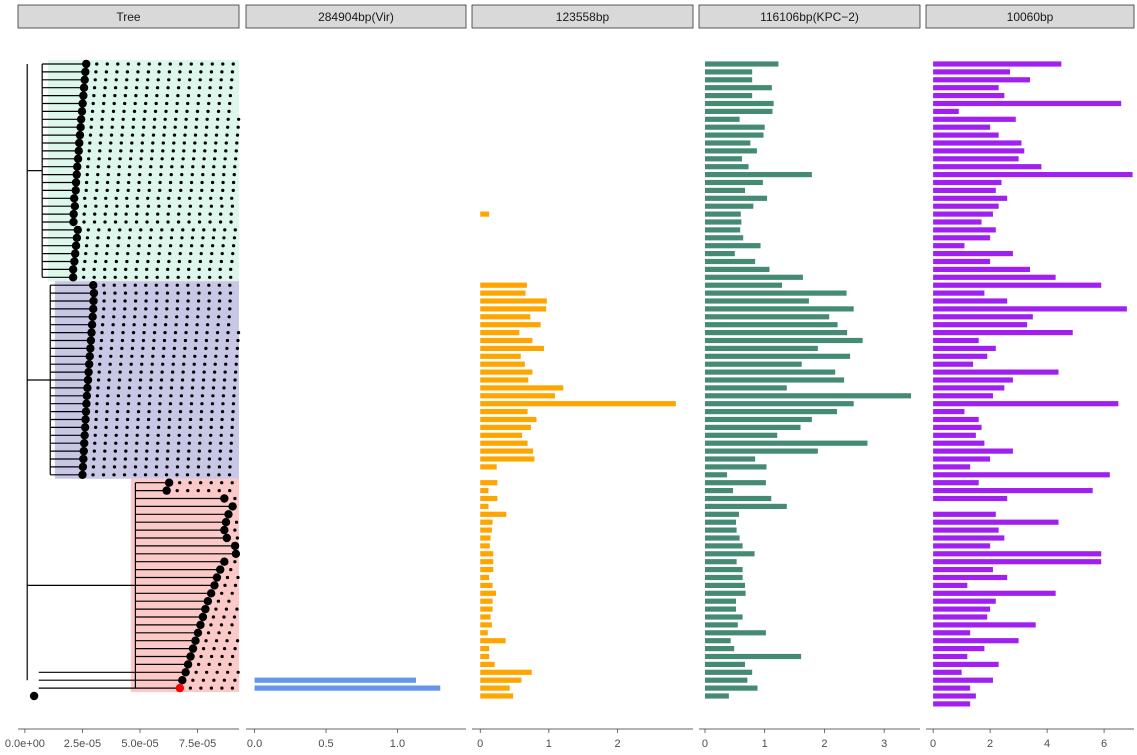 This screenshot has height=755, width=1137. What do you see at coordinates (582, 480) in the screenshot?
I see `bar-123558-panel: 0 1 2` at bounding box center [582, 480].